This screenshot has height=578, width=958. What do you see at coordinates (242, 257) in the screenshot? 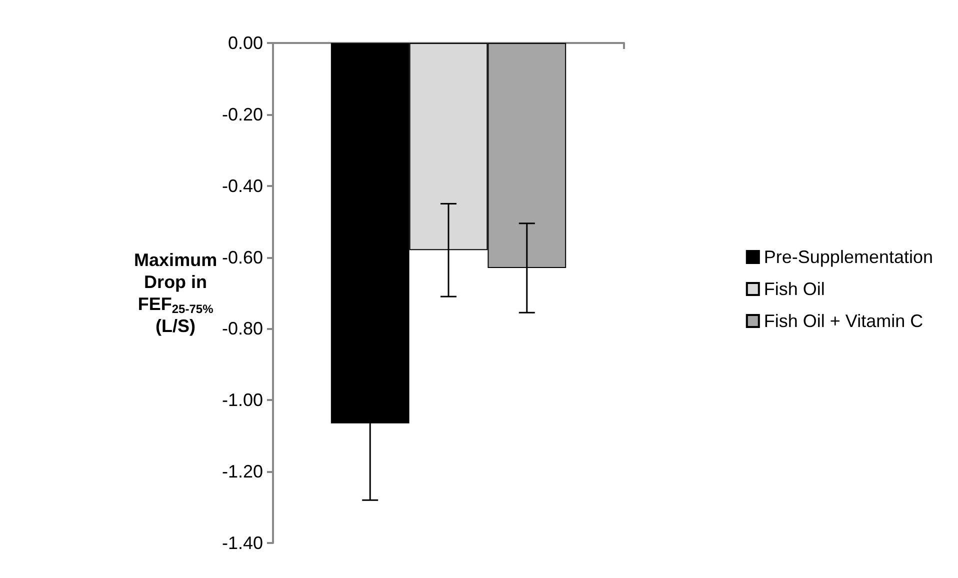
I see `y-tick-label: -0.60` at bounding box center [242, 257].